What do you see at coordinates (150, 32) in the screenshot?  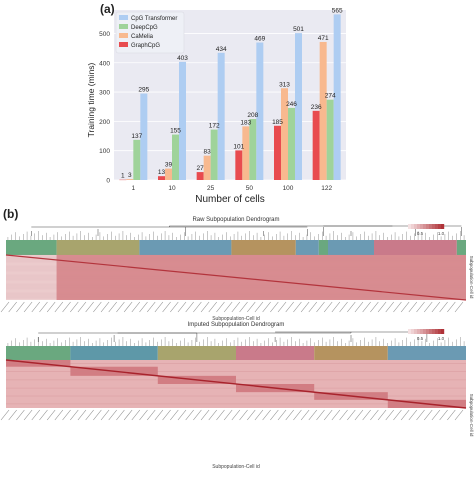 I see `legend: CpG Transformer DeepCpG CaMelia GraphCpG` at bounding box center [150, 32].